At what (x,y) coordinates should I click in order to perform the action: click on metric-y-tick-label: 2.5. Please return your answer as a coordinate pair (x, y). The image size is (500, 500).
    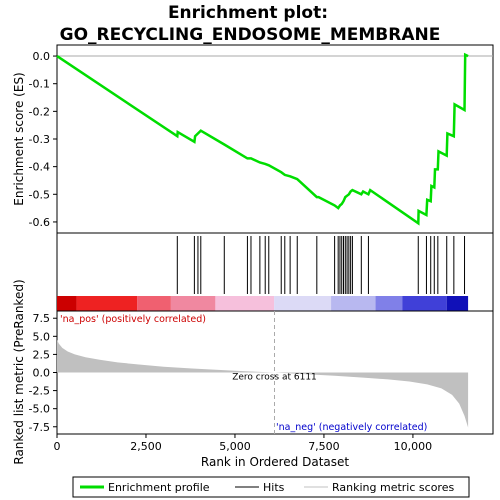
    Looking at the image, I should click on (42, 354).